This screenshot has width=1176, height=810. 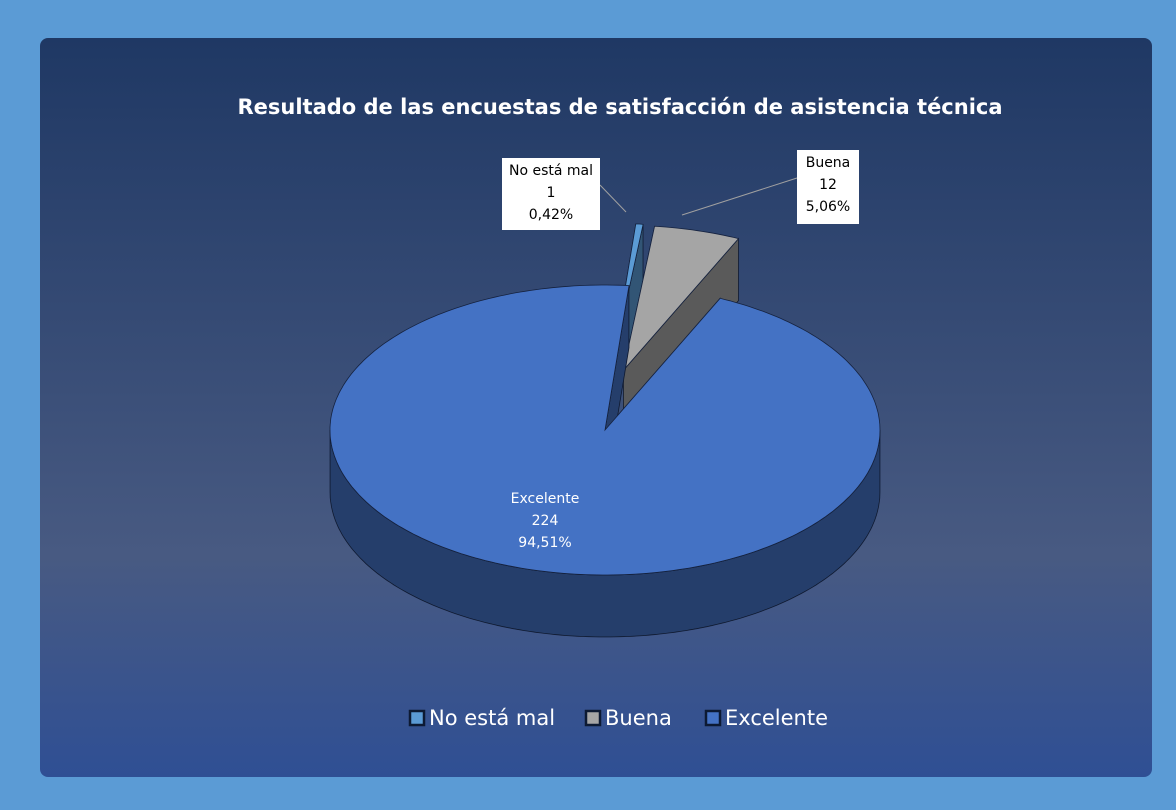 What do you see at coordinates (828, 207) in the screenshot?
I see `data-label: 5,06%` at bounding box center [828, 207].